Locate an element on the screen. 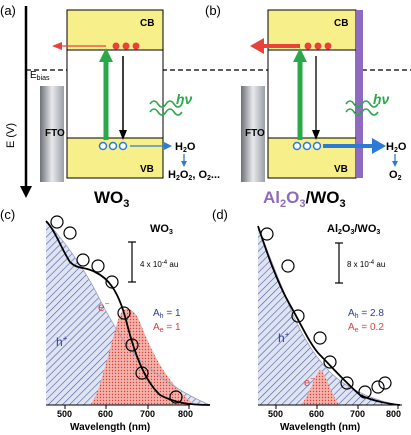 This screenshot has width=411, height=435. hole-area-value-d: Ah = 2.8 is located at coordinates (366, 314).